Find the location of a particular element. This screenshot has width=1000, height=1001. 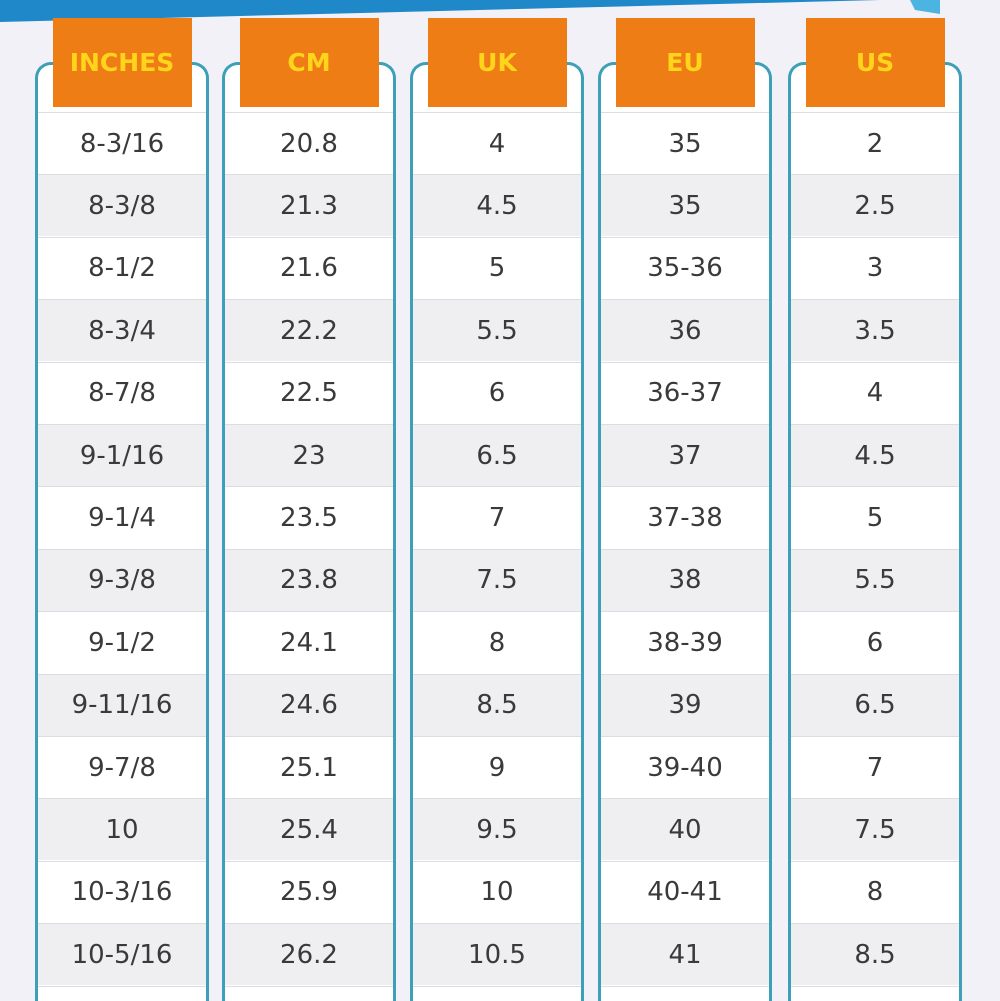

table-cell: 2 is located at coordinates (875, 143).